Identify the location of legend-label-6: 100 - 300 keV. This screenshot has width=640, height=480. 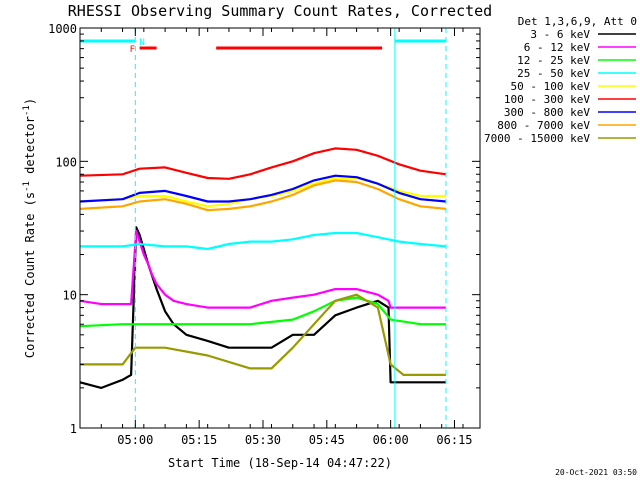
(547, 99).